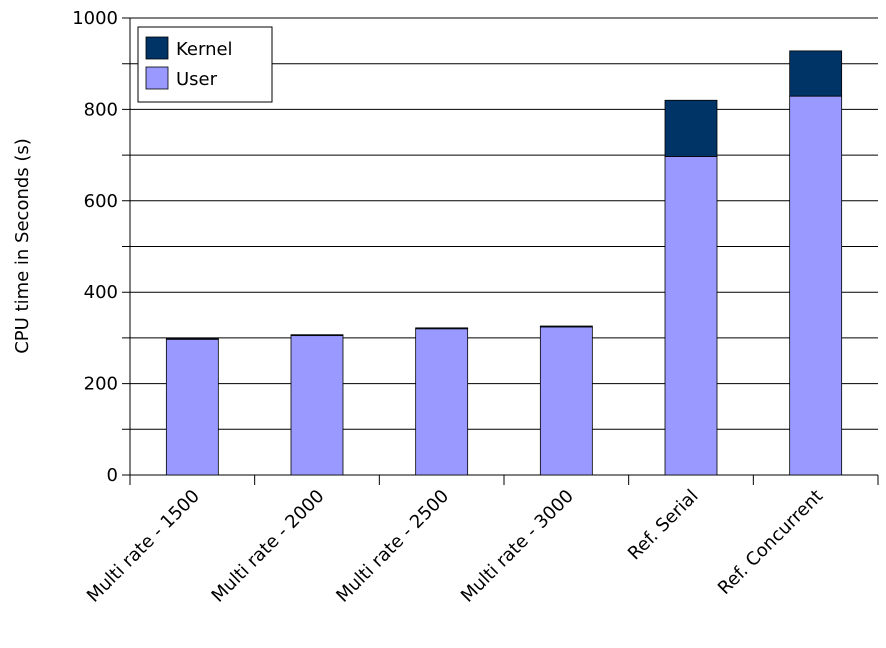 The height and width of the screenshot is (648, 886). I want to click on y-tick-label: 800, so click(101, 109).